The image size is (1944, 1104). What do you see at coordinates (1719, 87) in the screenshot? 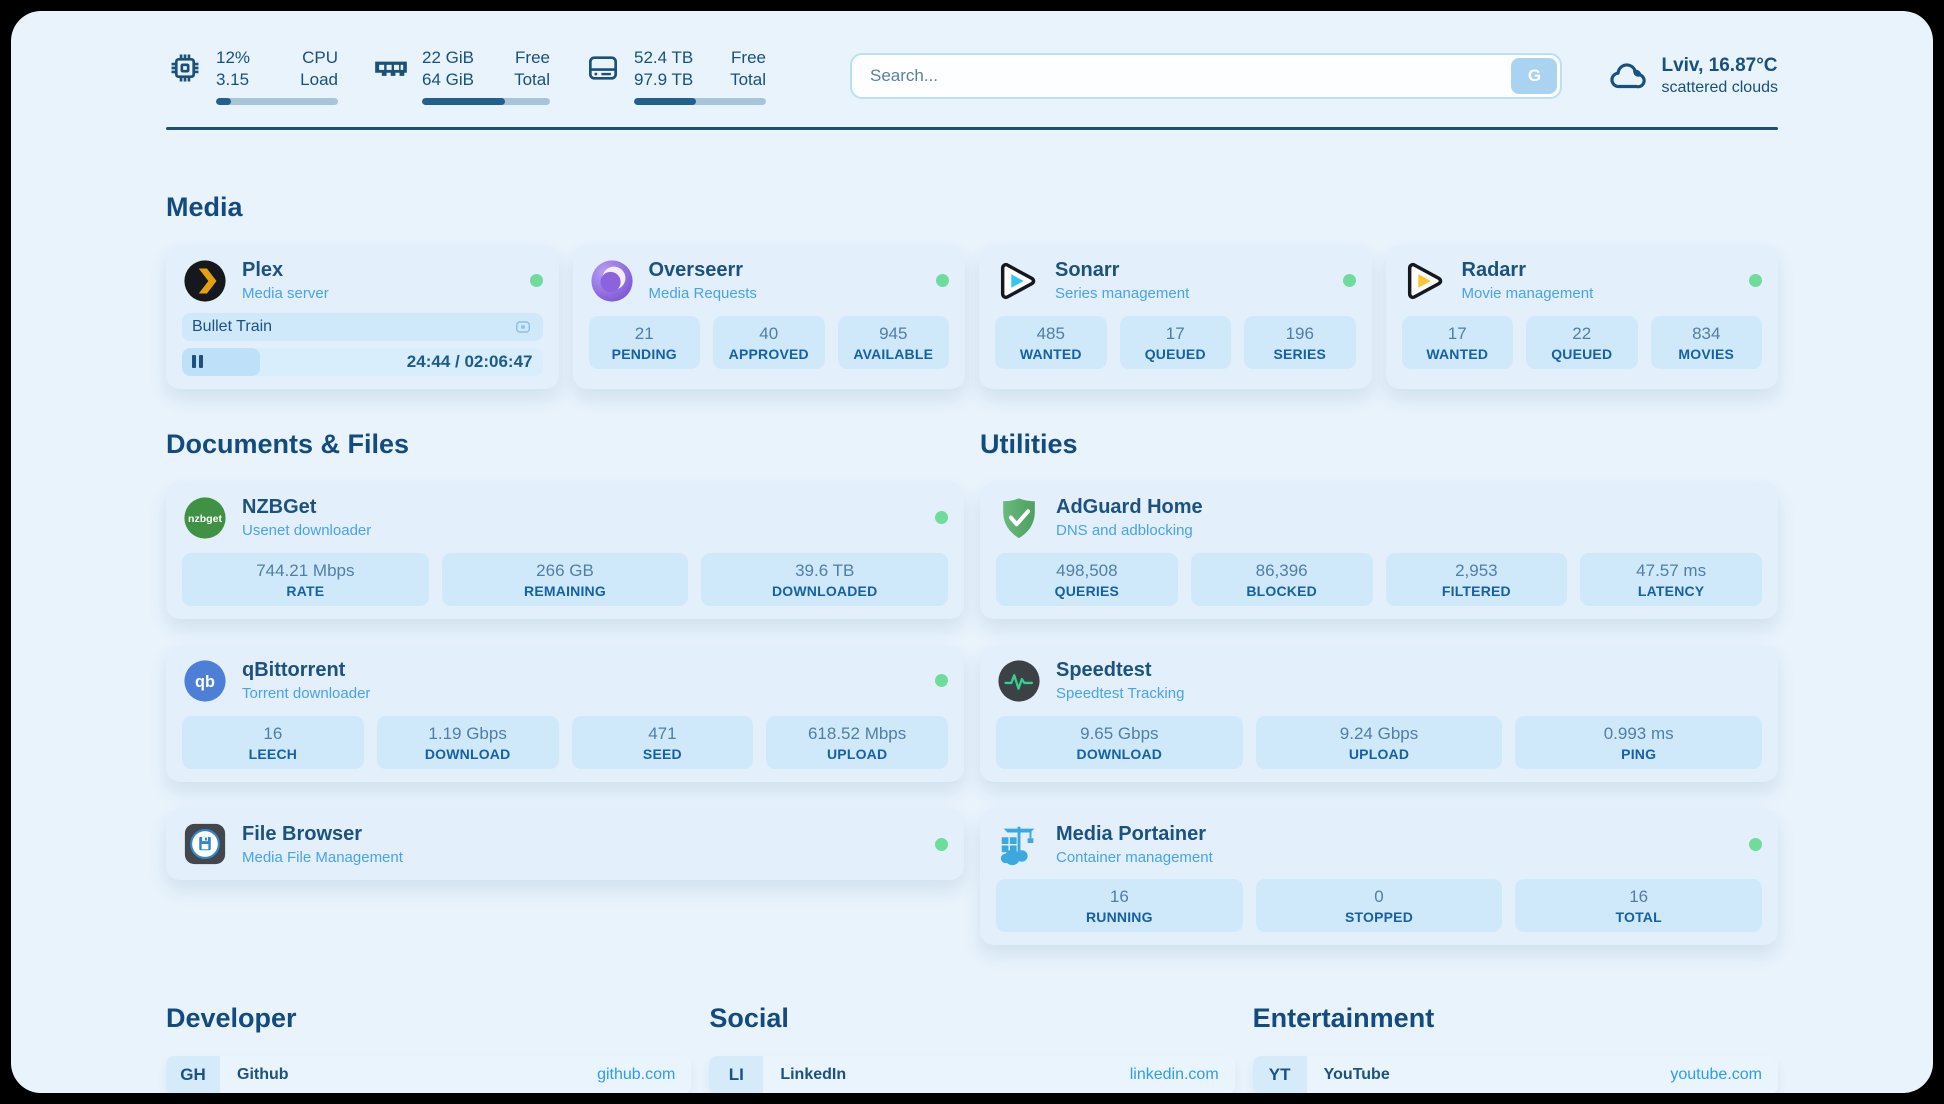
I see `weather-condition: scattered clouds` at bounding box center [1719, 87].